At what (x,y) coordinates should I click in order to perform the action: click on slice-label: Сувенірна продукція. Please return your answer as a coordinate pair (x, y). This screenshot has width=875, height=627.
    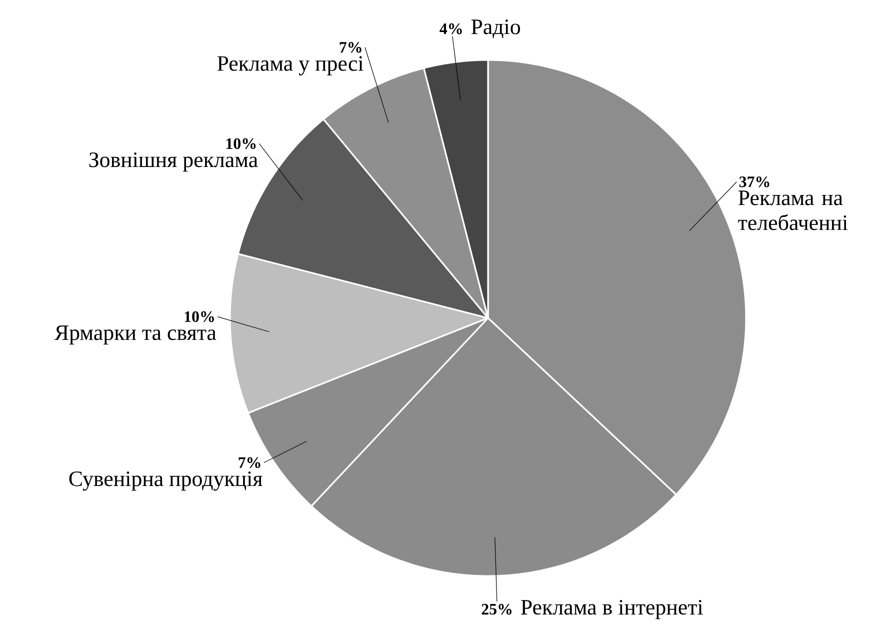
    Looking at the image, I should click on (165, 481).